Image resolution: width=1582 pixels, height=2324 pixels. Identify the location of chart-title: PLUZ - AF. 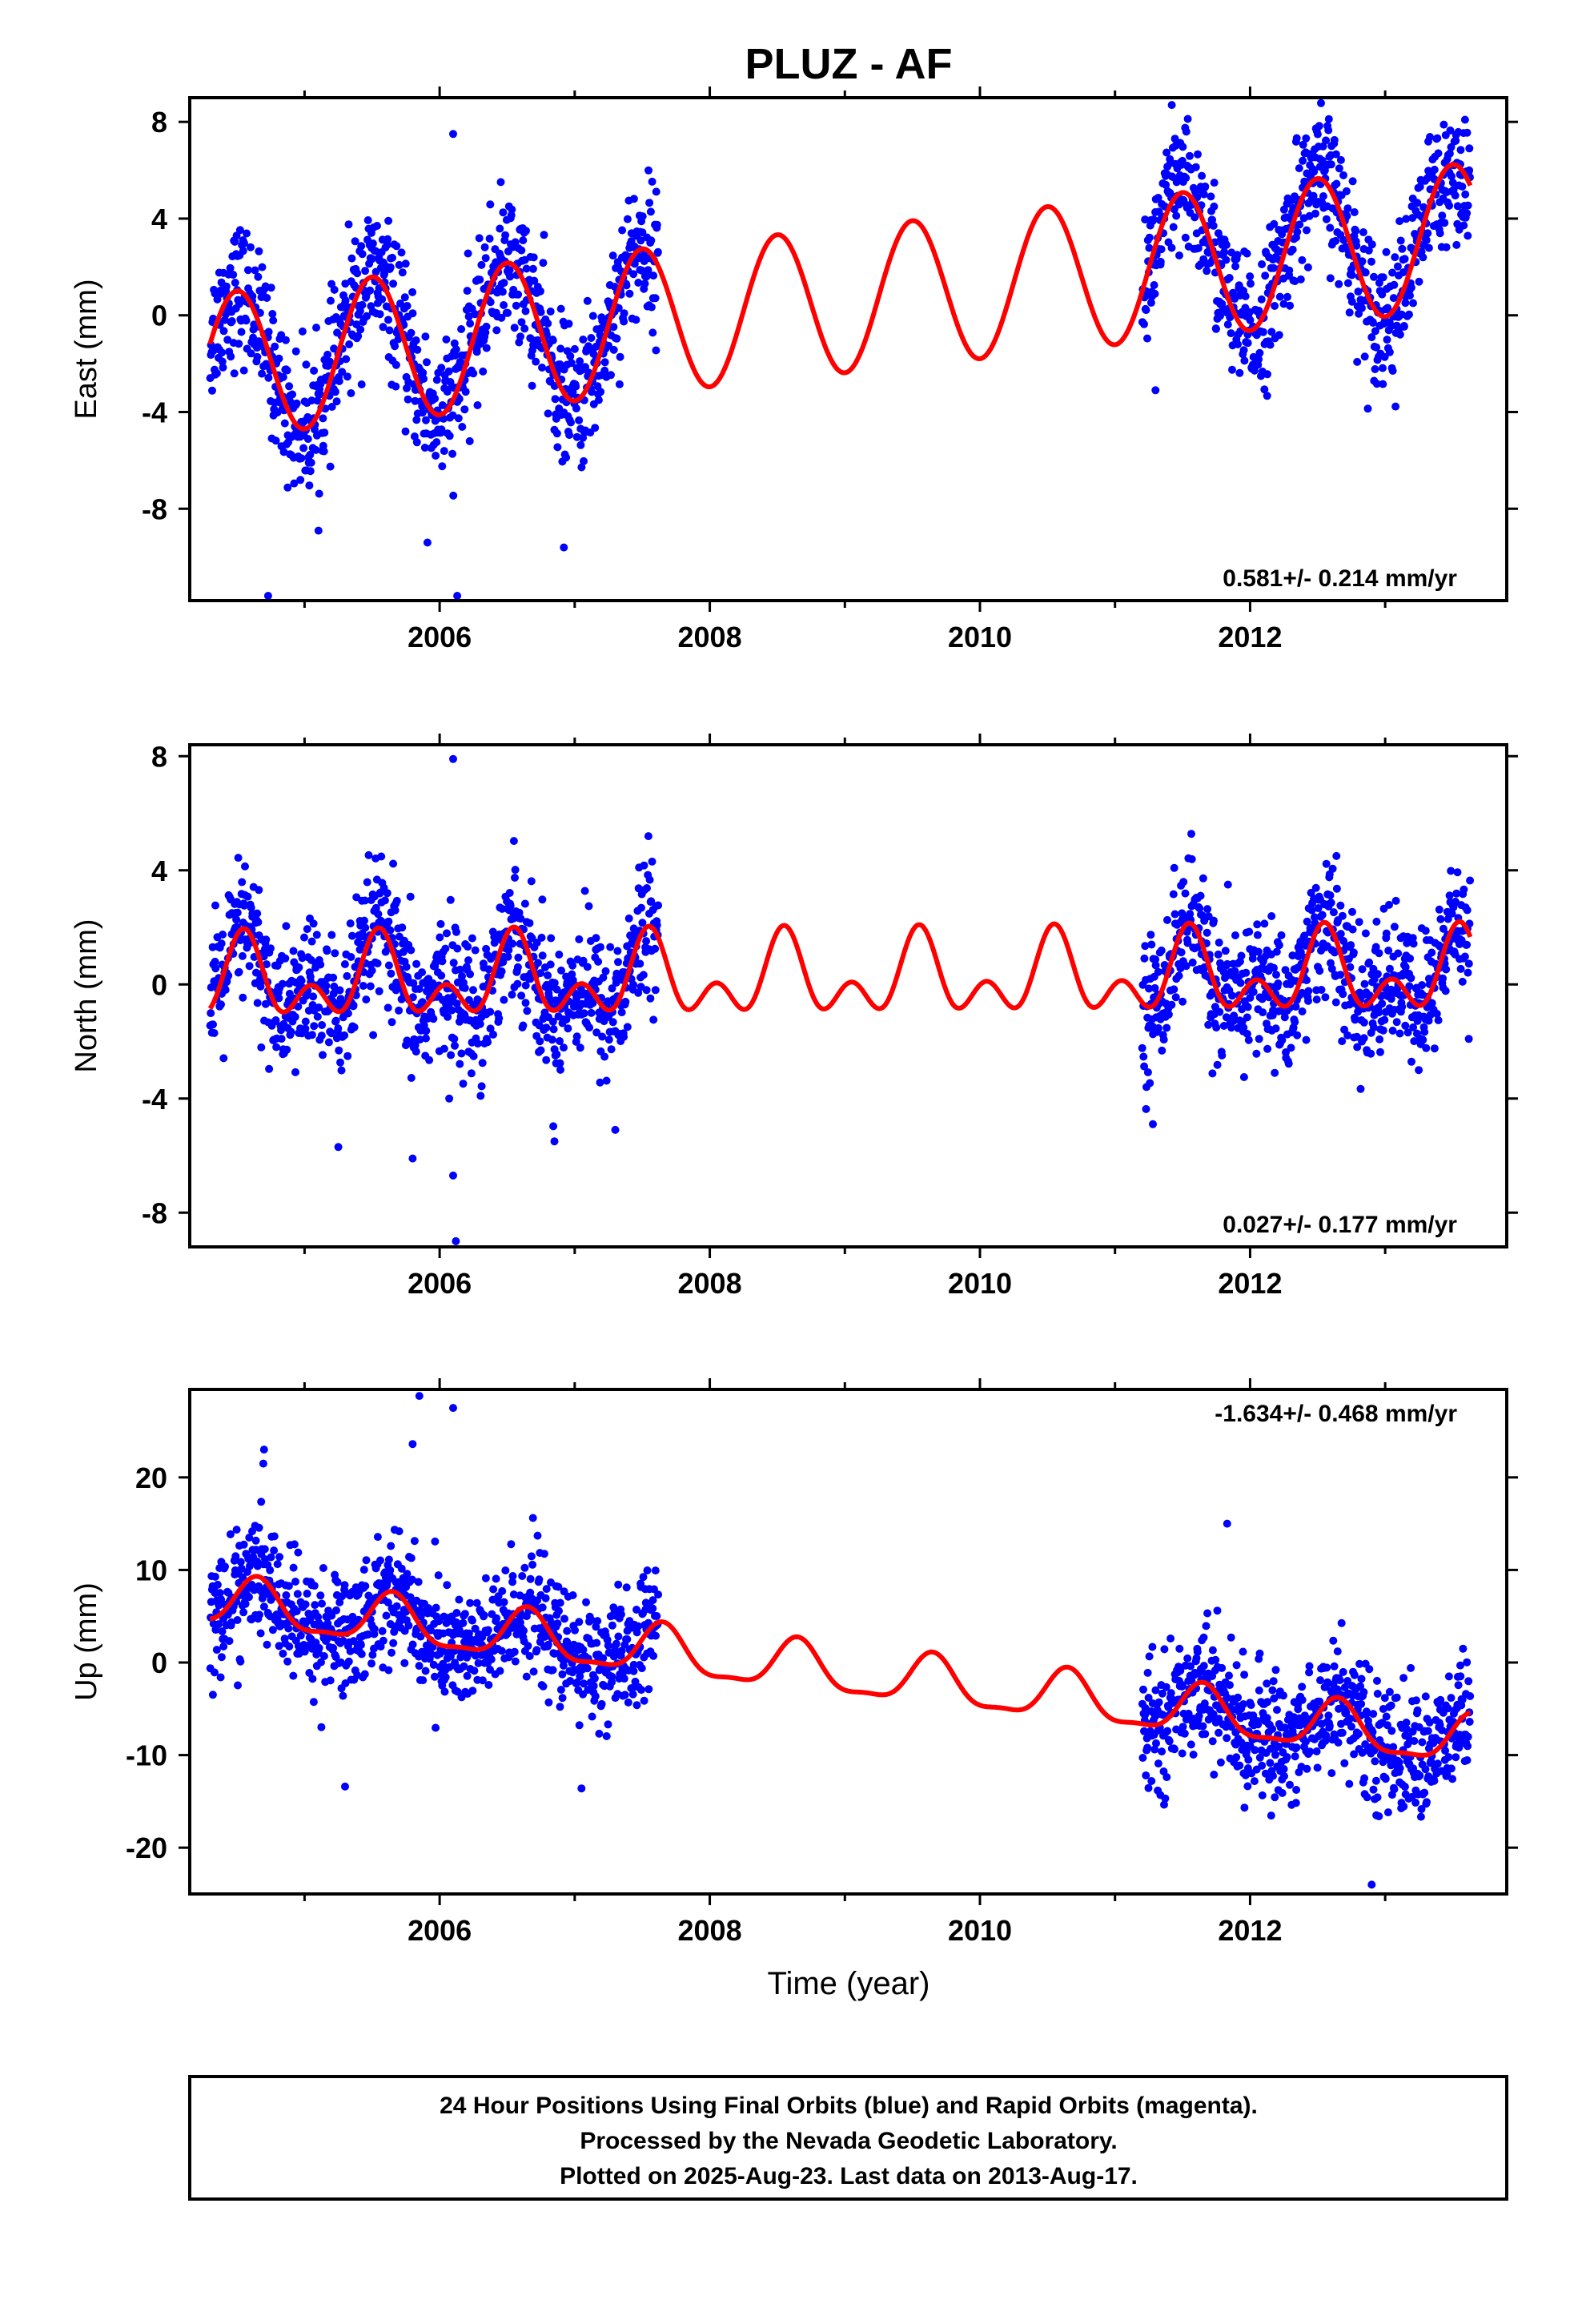
(849, 64).